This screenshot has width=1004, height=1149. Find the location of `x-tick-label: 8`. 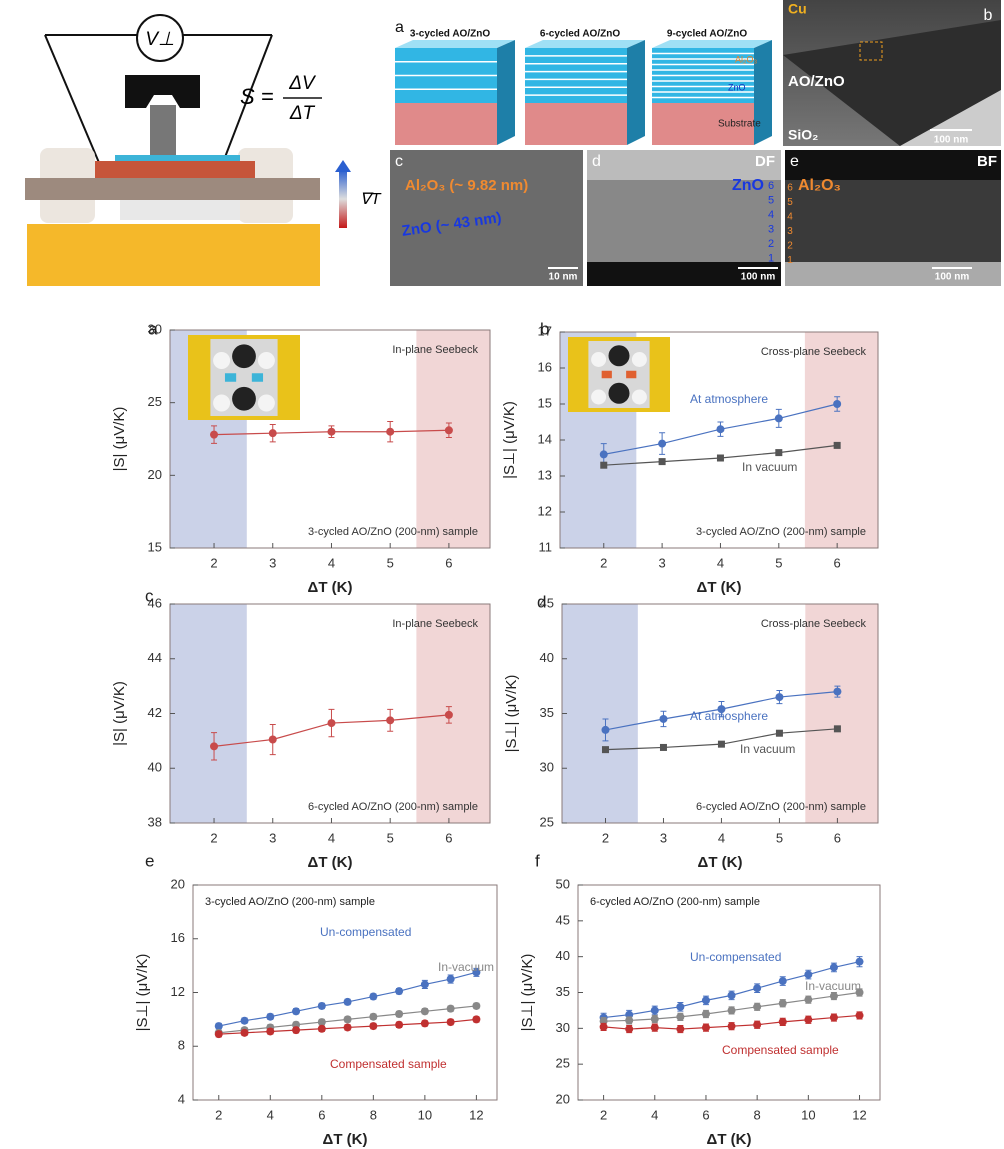

x-tick-label: 8 is located at coordinates (373, 1114).